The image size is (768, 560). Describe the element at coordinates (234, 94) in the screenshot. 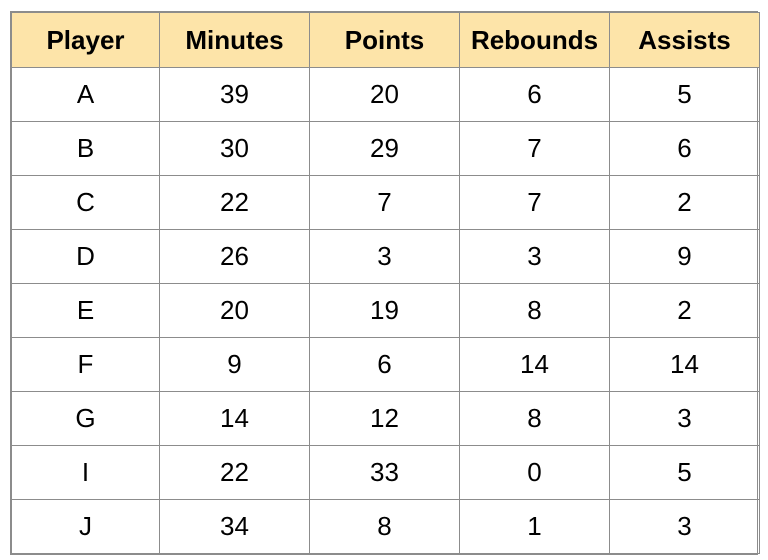

I see `cell-minutes: 39` at that location.